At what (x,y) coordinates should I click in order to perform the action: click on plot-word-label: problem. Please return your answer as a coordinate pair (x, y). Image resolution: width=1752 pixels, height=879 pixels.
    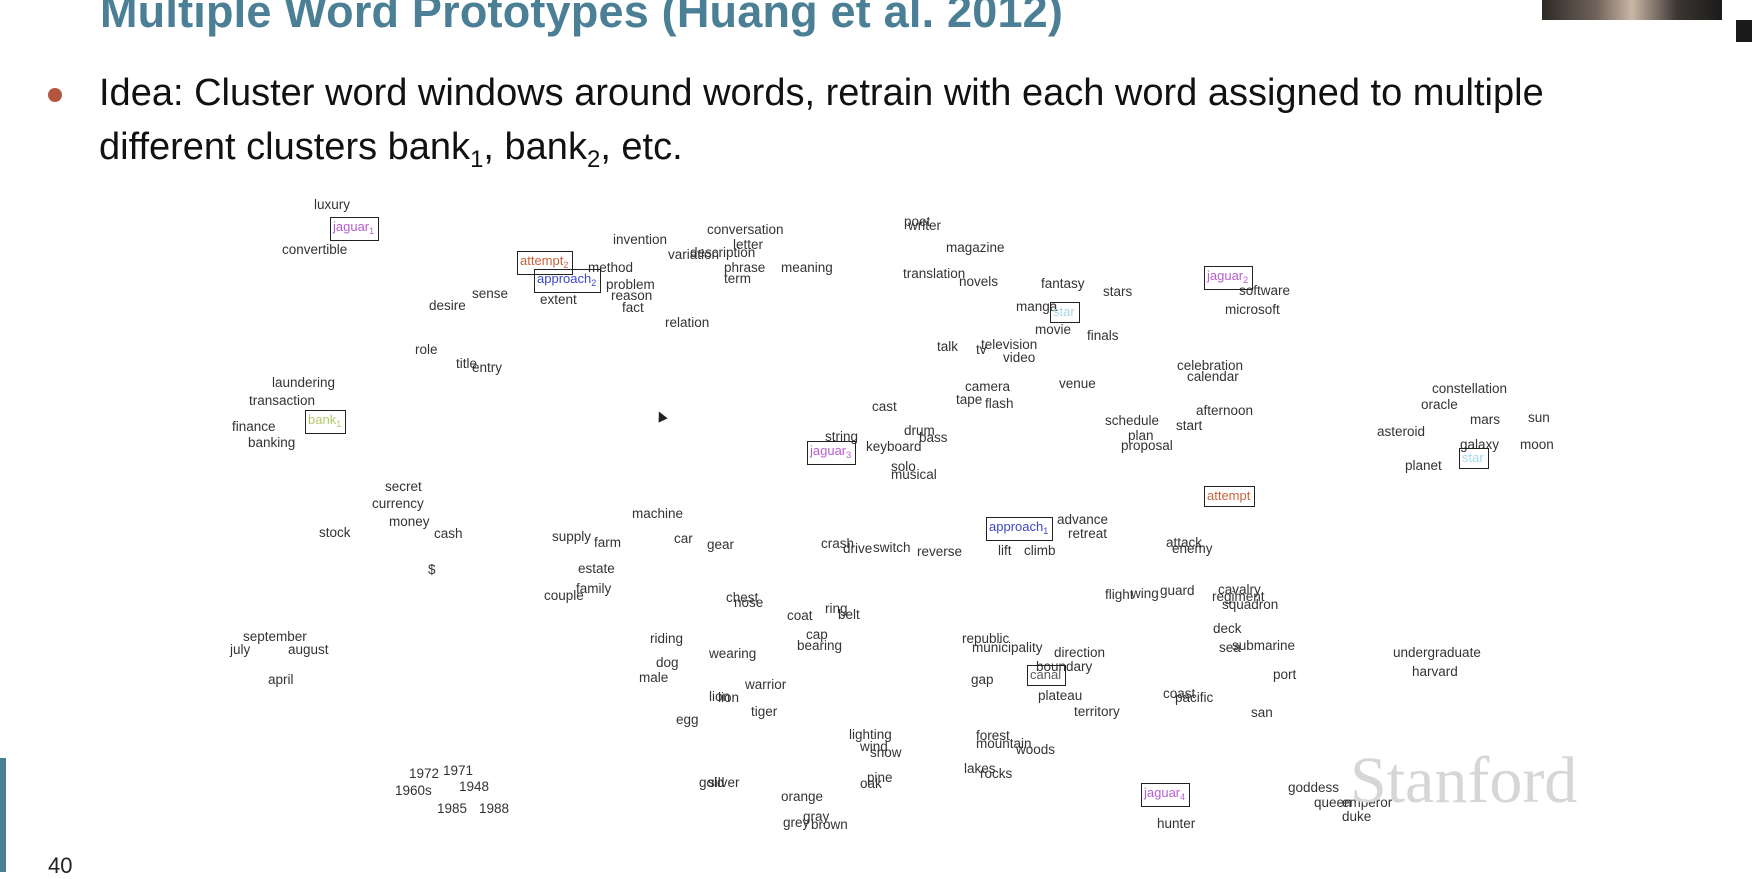
    Looking at the image, I should click on (630, 284).